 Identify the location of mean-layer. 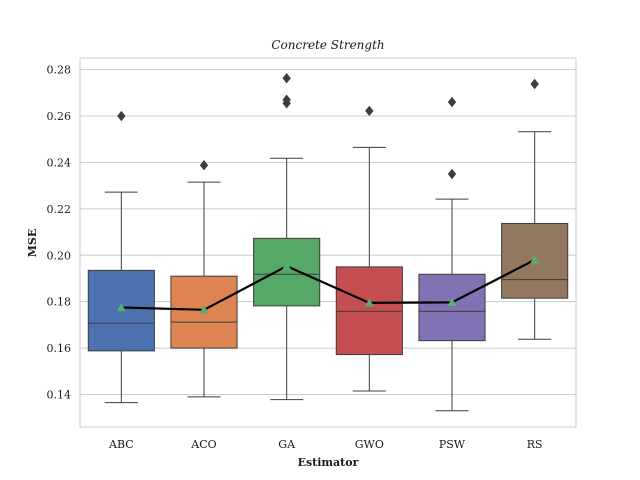
(328, 284).